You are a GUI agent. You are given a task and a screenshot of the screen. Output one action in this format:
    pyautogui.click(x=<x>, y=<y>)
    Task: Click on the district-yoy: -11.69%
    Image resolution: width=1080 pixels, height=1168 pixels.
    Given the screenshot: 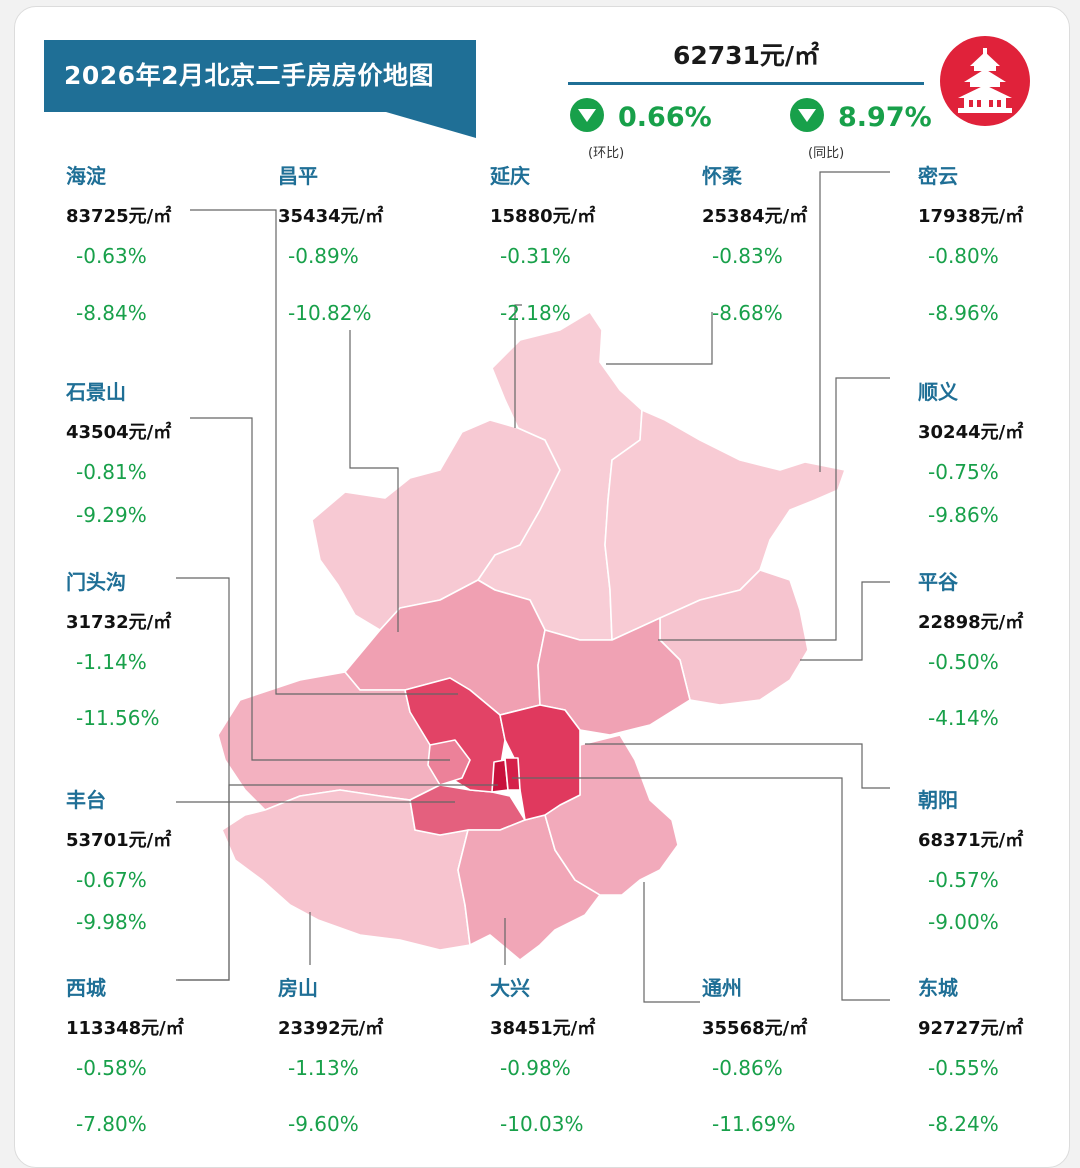 What is the action you would take?
    pyautogui.click(x=754, y=1124)
    